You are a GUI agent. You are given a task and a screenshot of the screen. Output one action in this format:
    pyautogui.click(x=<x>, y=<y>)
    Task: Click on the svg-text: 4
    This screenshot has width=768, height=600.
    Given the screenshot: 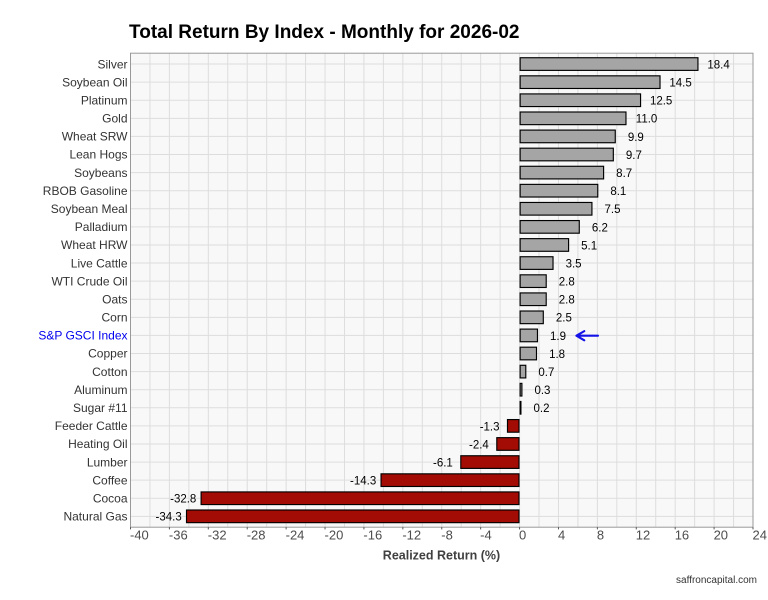 What is the action you would take?
    pyautogui.click(x=561, y=535)
    